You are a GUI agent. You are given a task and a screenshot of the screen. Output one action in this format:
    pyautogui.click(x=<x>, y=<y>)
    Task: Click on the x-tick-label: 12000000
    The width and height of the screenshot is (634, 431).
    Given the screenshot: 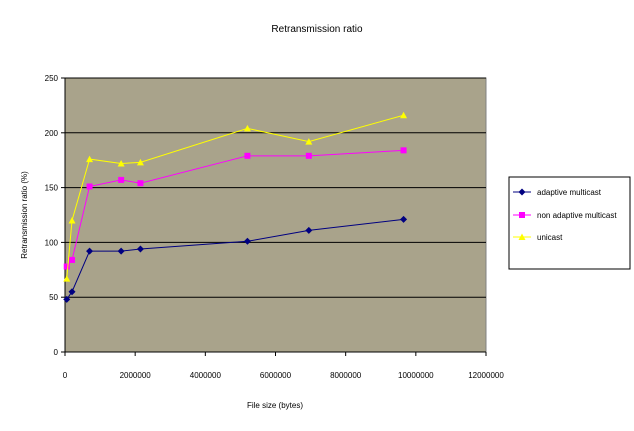 What is the action you would take?
    pyautogui.click(x=486, y=375)
    